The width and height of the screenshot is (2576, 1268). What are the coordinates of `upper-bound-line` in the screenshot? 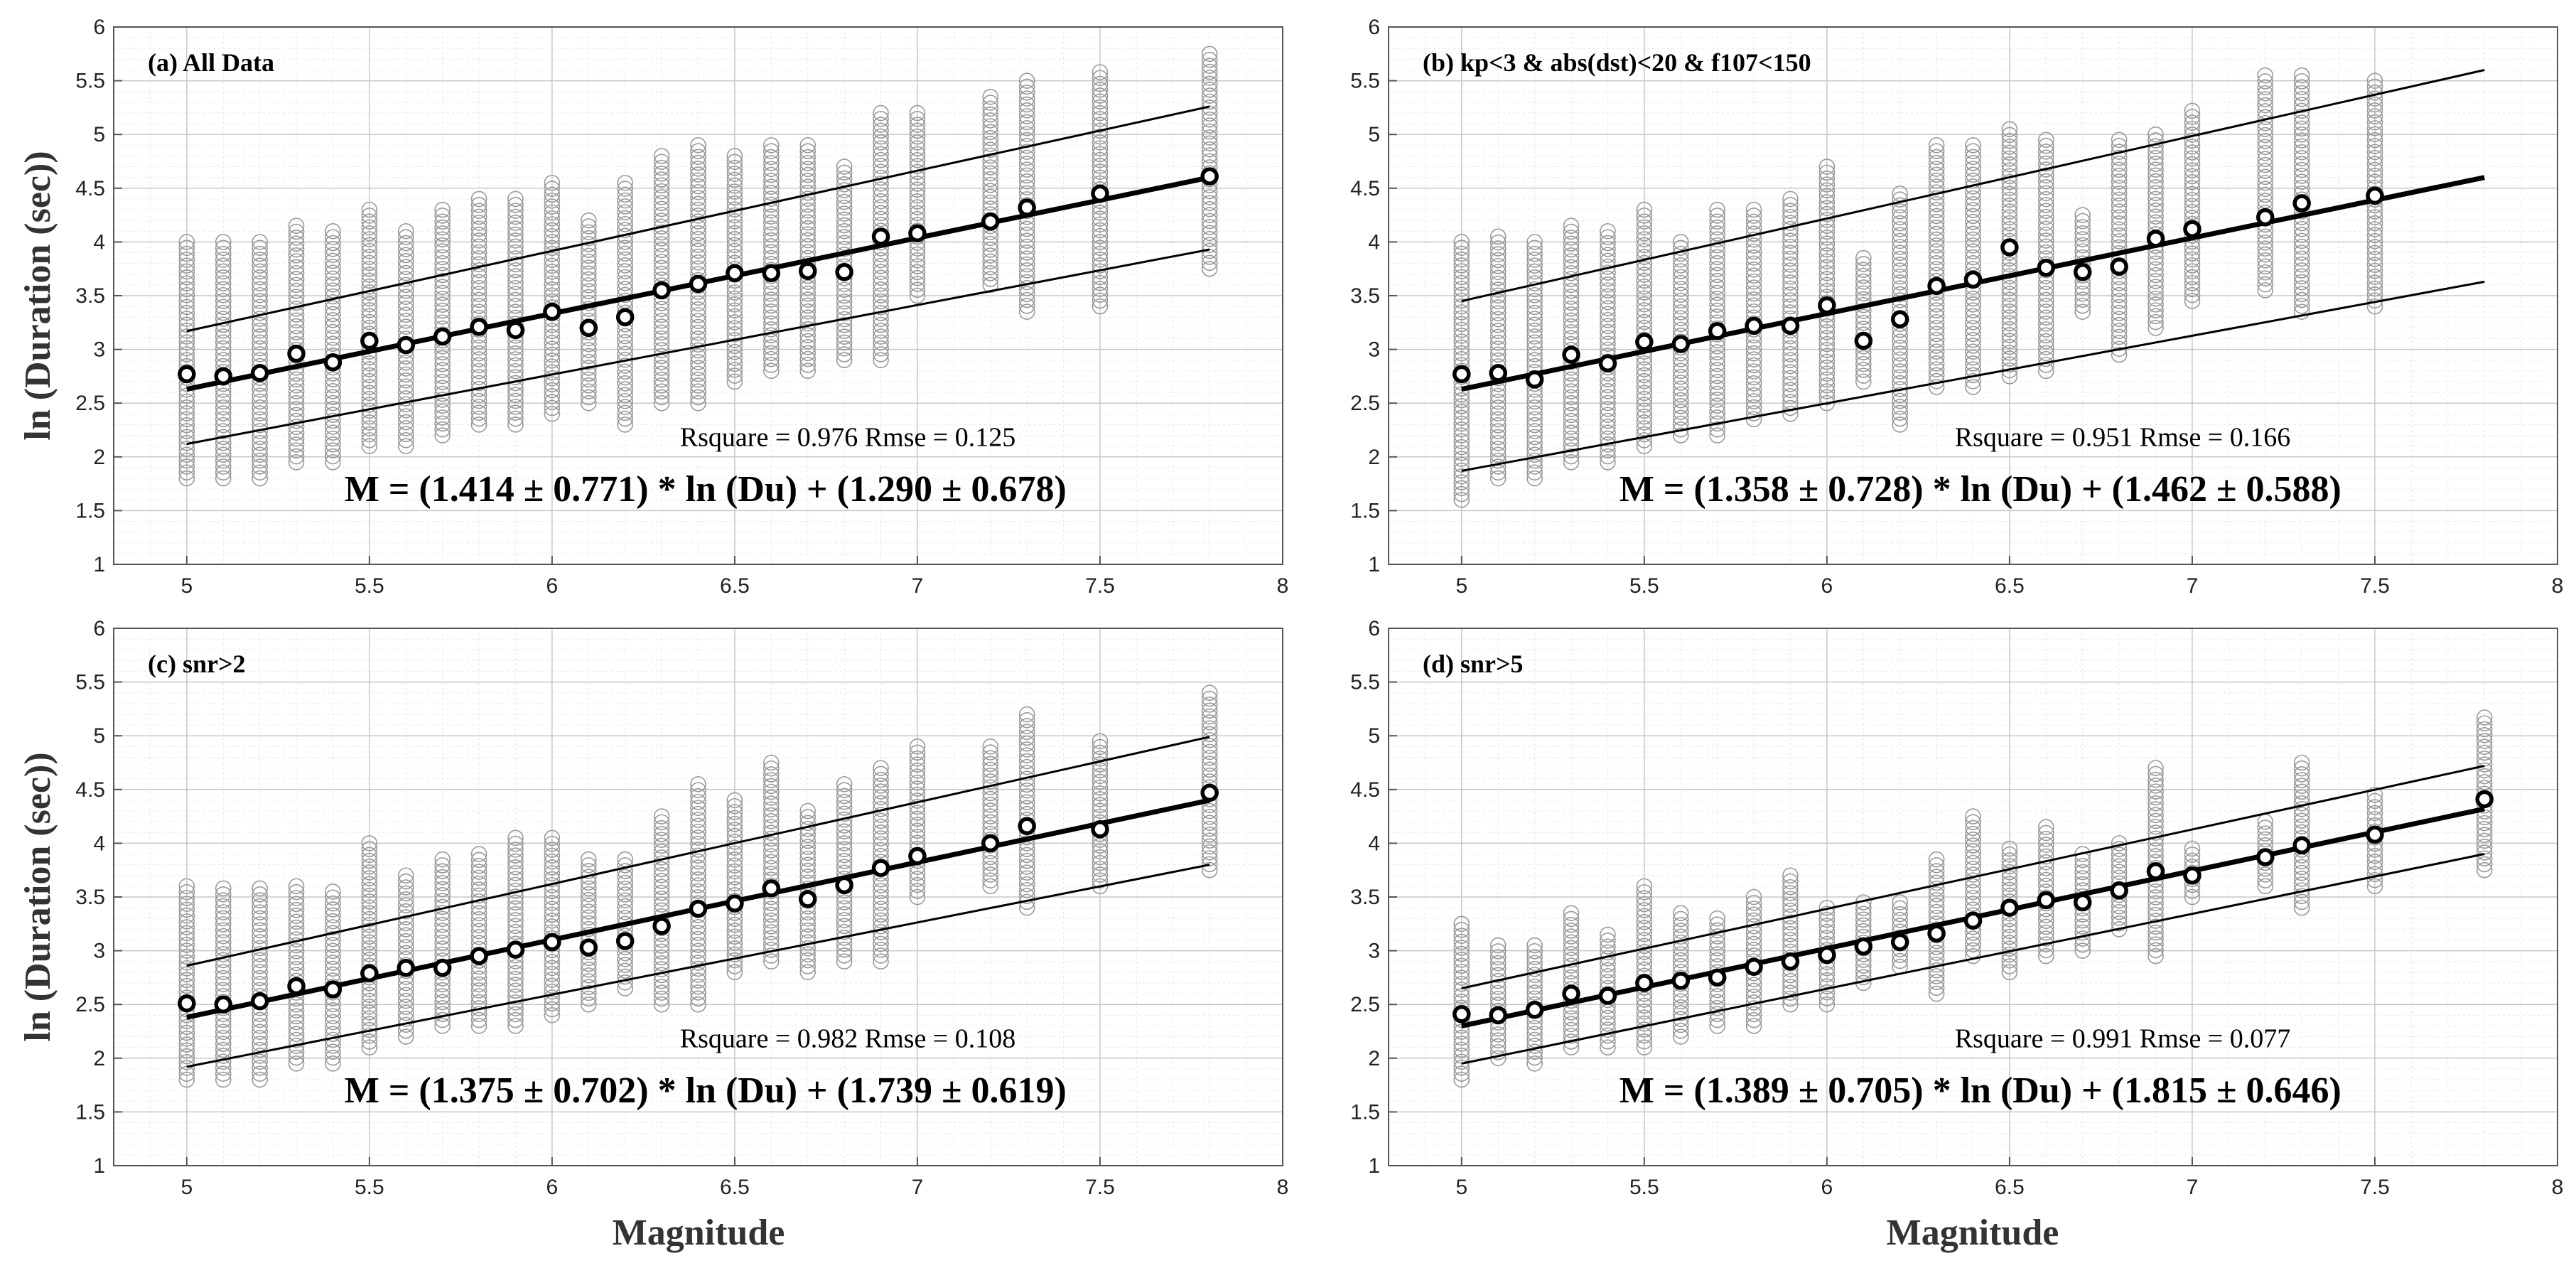 It's located at (1973, 186).